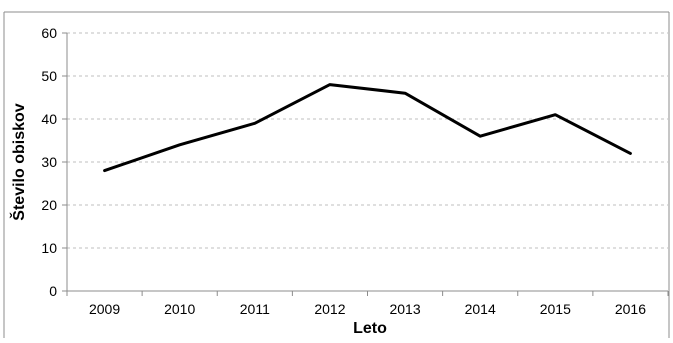 This screenshot has width=673, height=343. What do you see at coordinates (329, 309) in the screenshot?
I see `x-tick-label-2012: 2012` at bounding box center [329, 309].